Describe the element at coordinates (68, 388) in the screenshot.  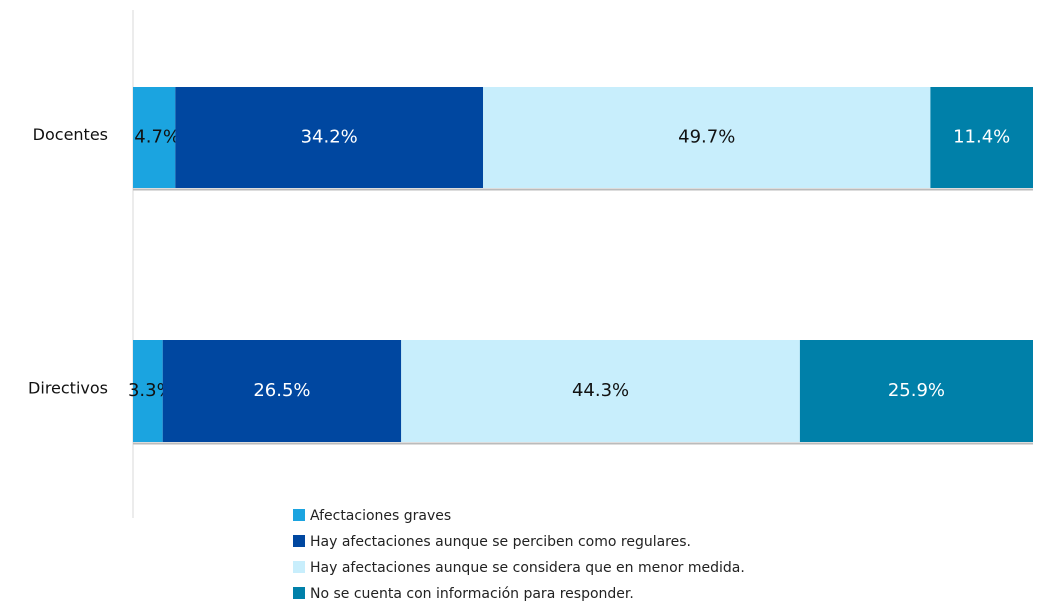
I see `category-label: Directivos` at that location.